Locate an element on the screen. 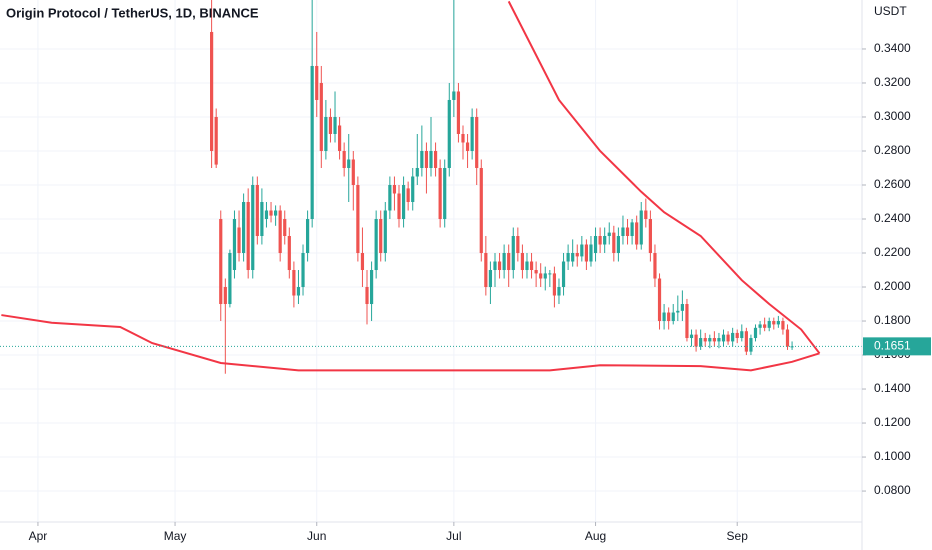  y-tick-label: 0.0800 is located at coordinates (892, 490).